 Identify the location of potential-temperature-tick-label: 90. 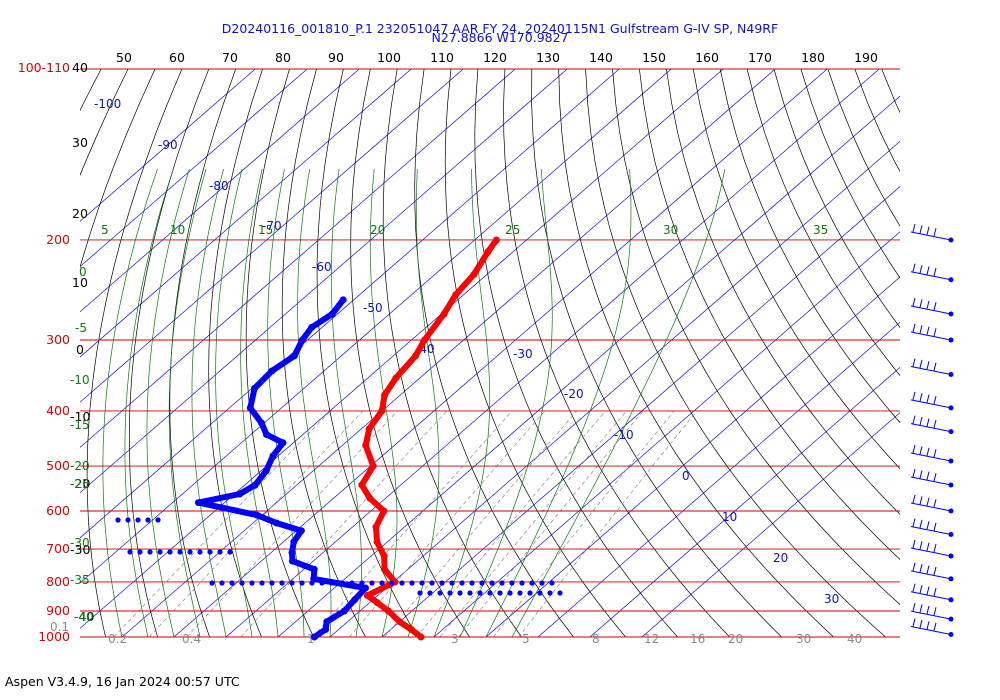
(336, 57).